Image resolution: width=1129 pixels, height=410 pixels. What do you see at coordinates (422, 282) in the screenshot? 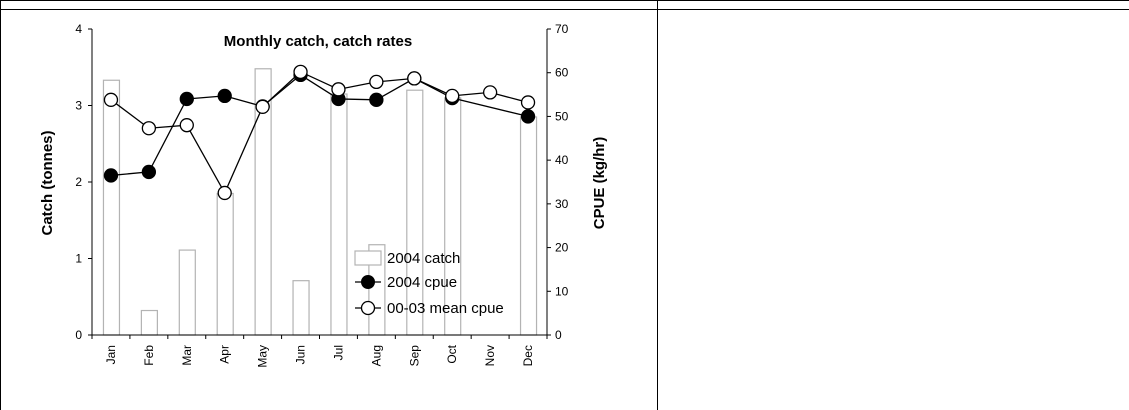
I see `legend-label-cpue-2004: 2004 cpue` at bounding box center [422, 282].